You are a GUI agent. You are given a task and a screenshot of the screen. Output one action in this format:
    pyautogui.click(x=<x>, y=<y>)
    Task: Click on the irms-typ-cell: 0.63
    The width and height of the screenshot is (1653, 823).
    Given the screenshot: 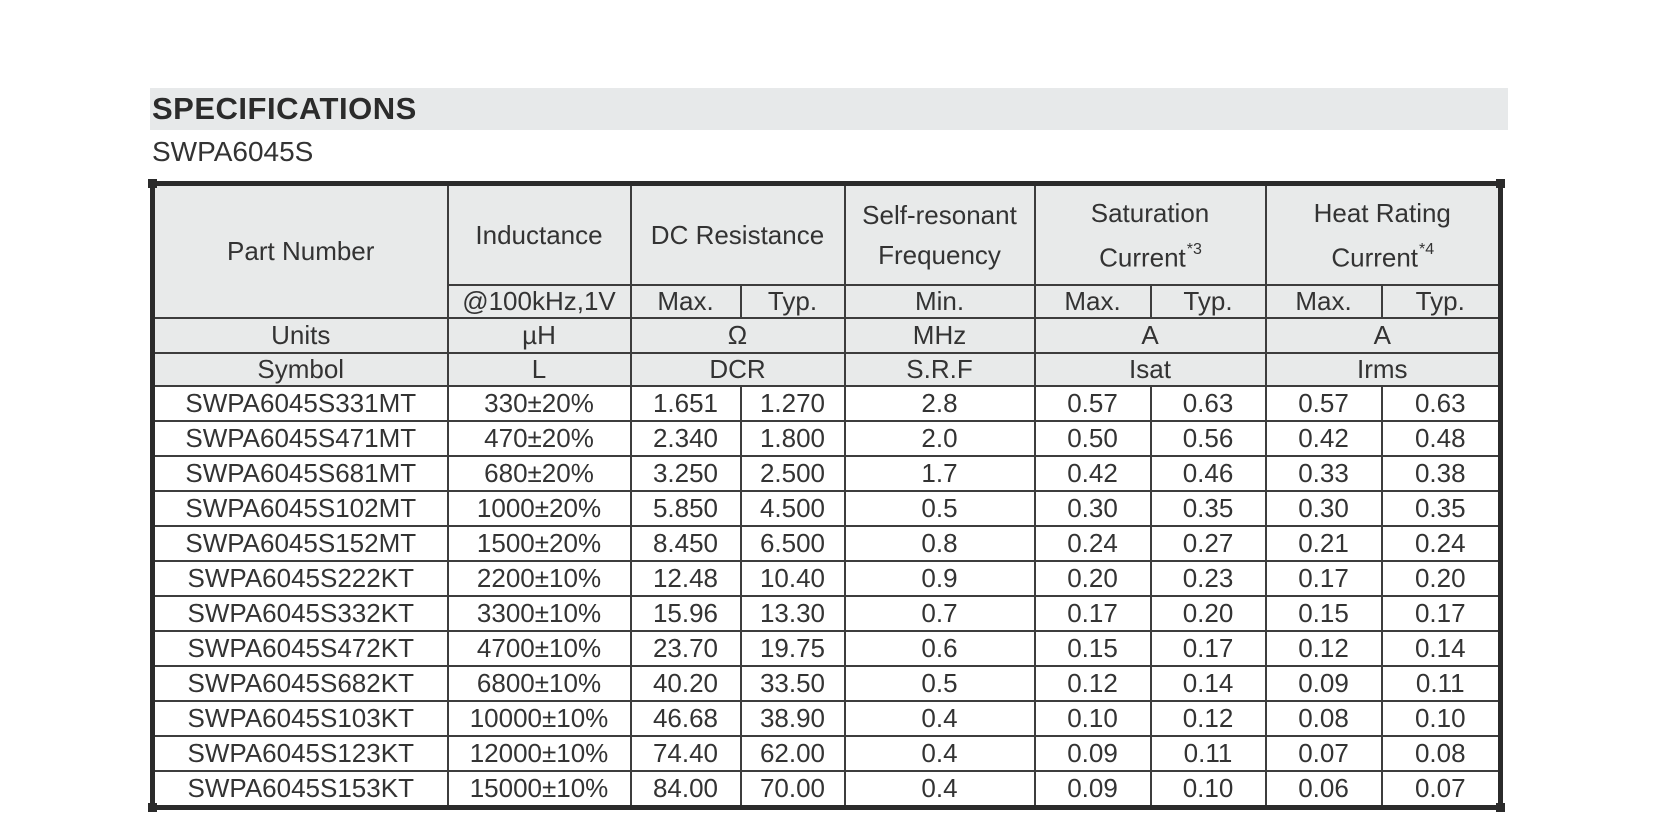 What is the action you would take?
    pyautogui.click(x=1441, y=403)
    